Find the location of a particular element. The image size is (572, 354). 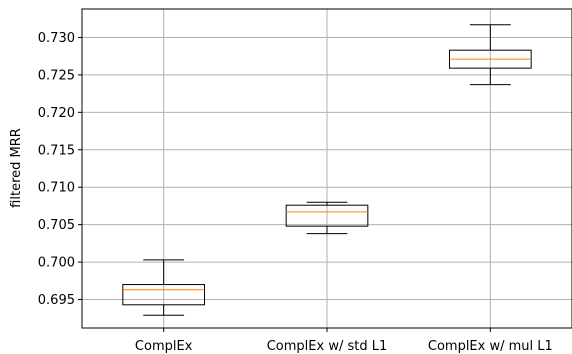

y-axis: 0.695 0.700 0.705 0.710 0.715 0.720 0.725 0.730 is located at coordinates (60, 169).